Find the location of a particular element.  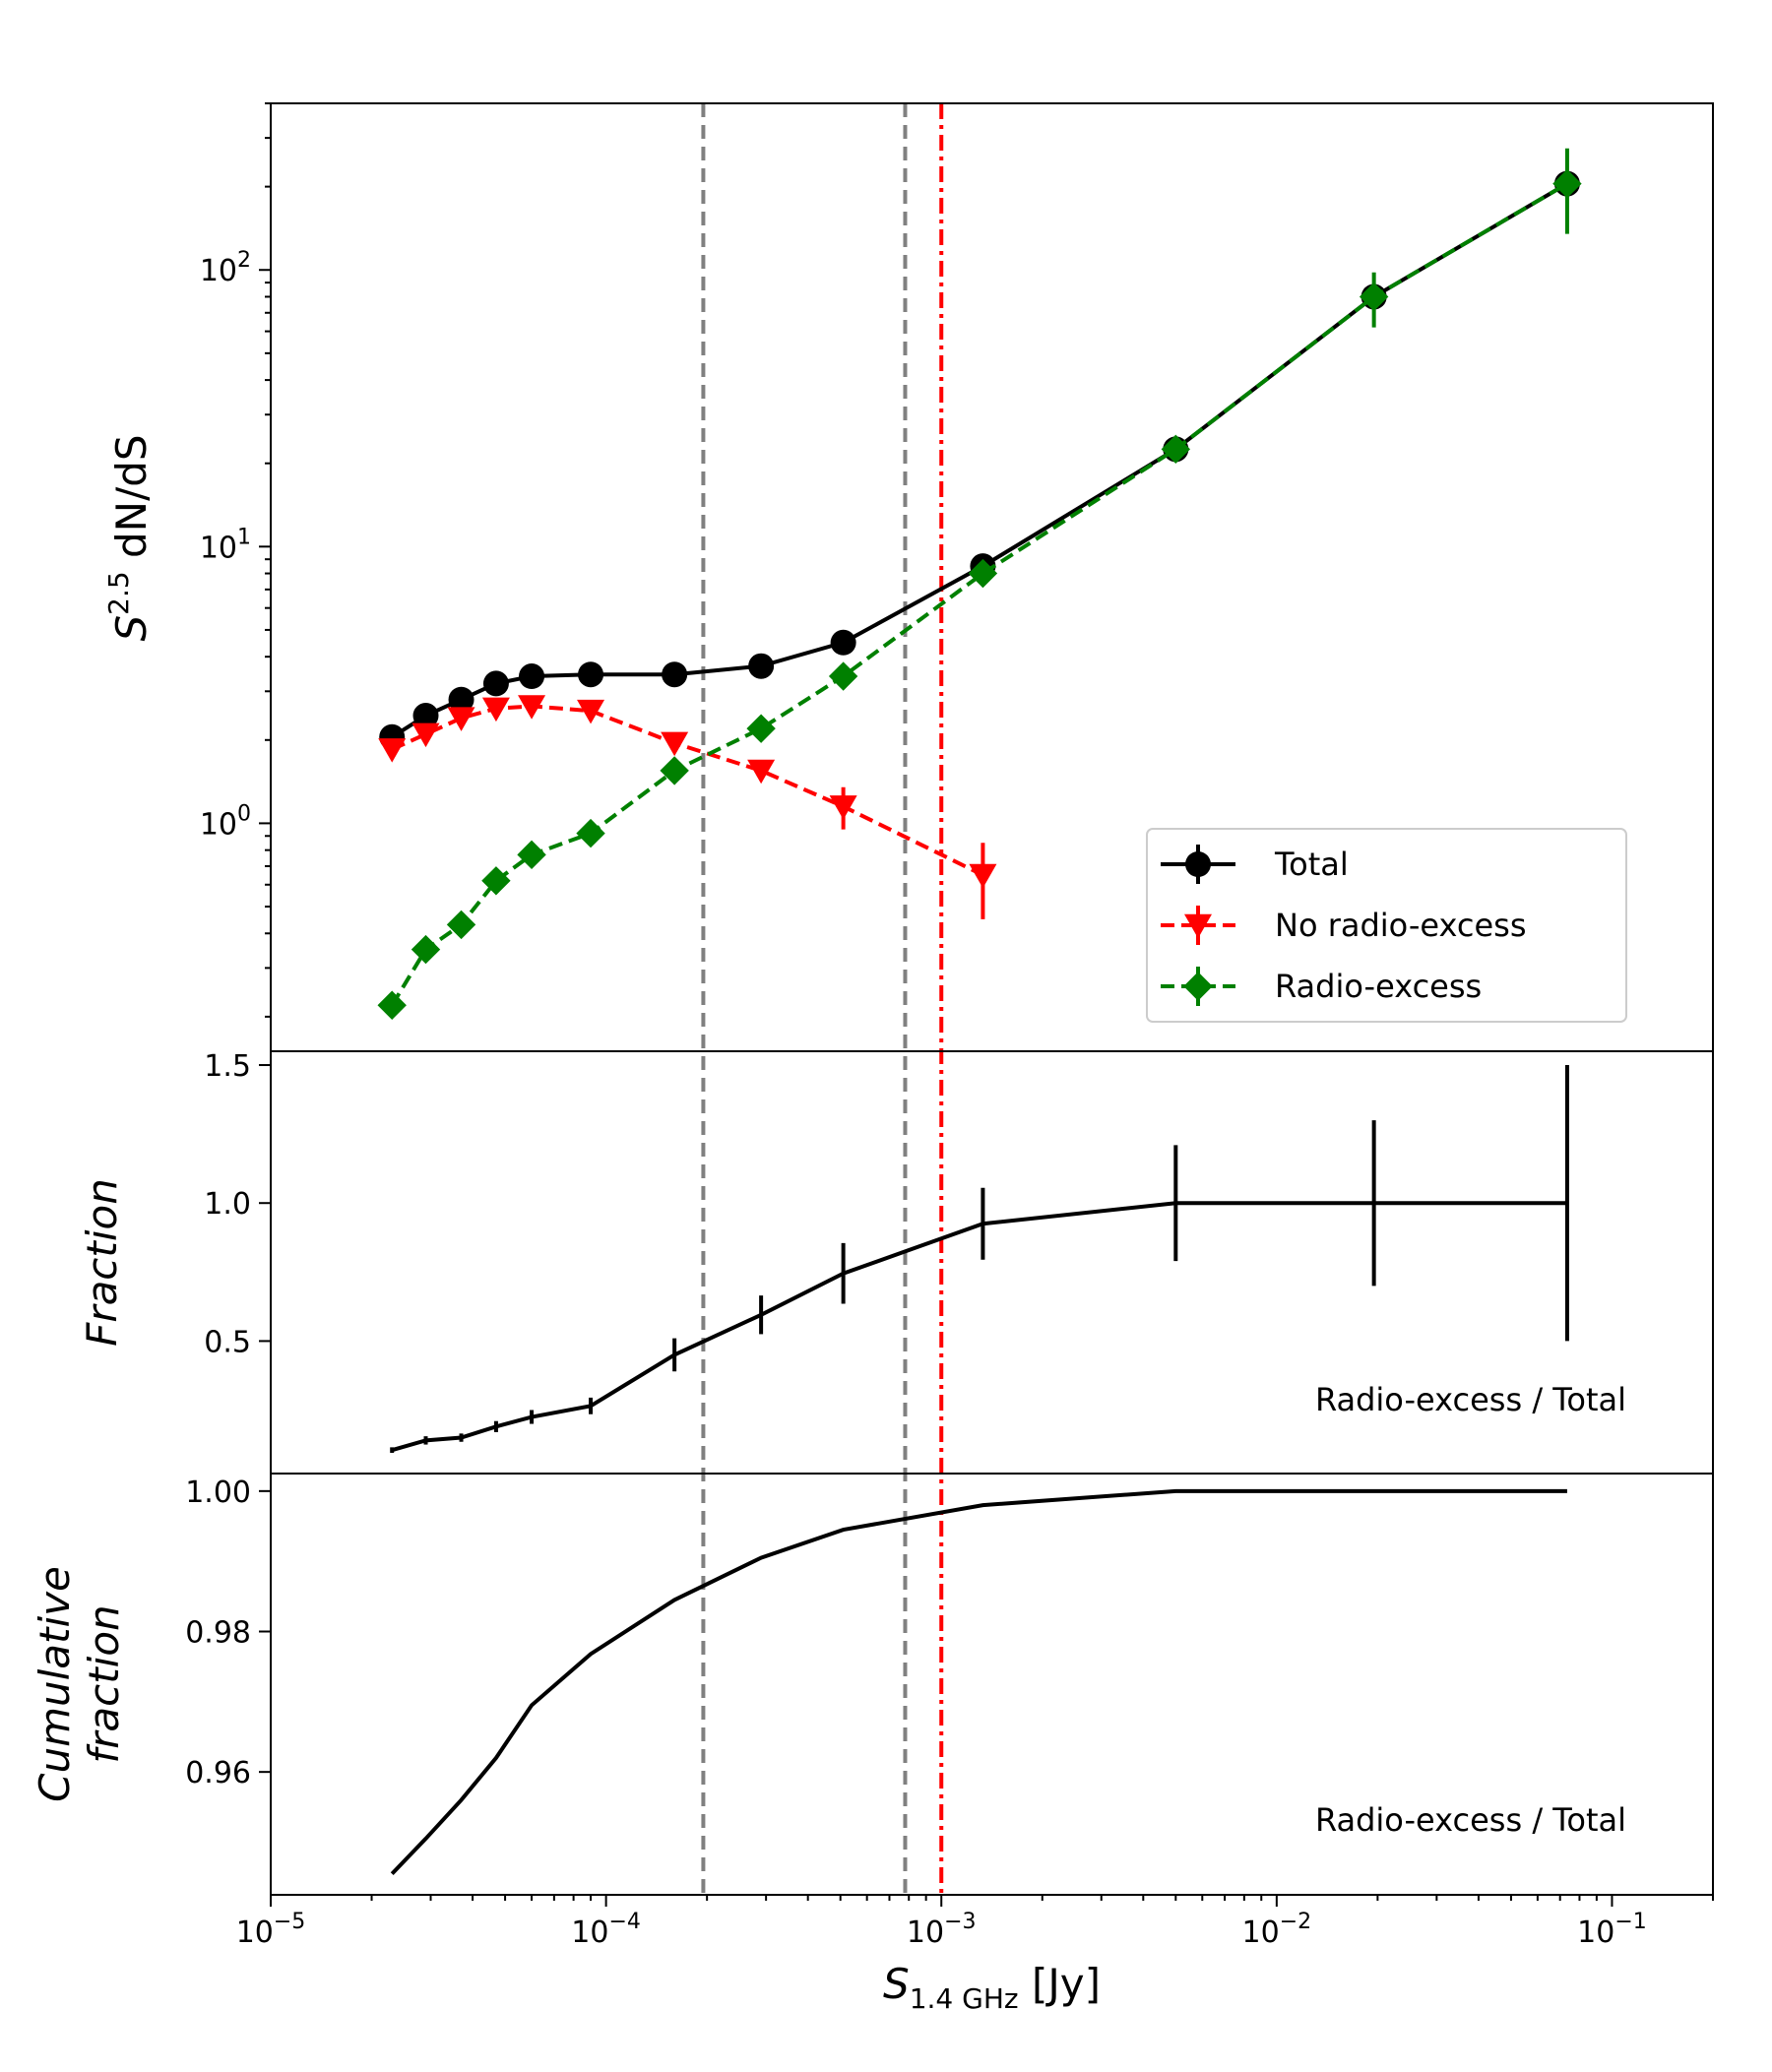

legend-box is located at coordinates (1386, 925).